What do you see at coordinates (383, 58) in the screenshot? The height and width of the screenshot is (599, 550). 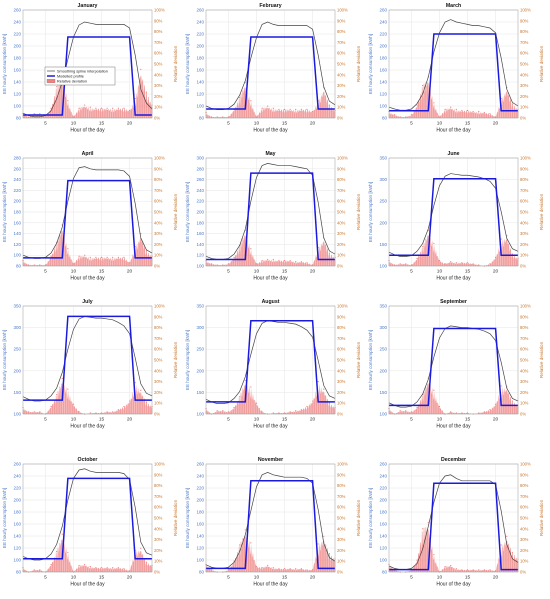 I see `y-tick-label: 180` at bounding box center [383, 58].